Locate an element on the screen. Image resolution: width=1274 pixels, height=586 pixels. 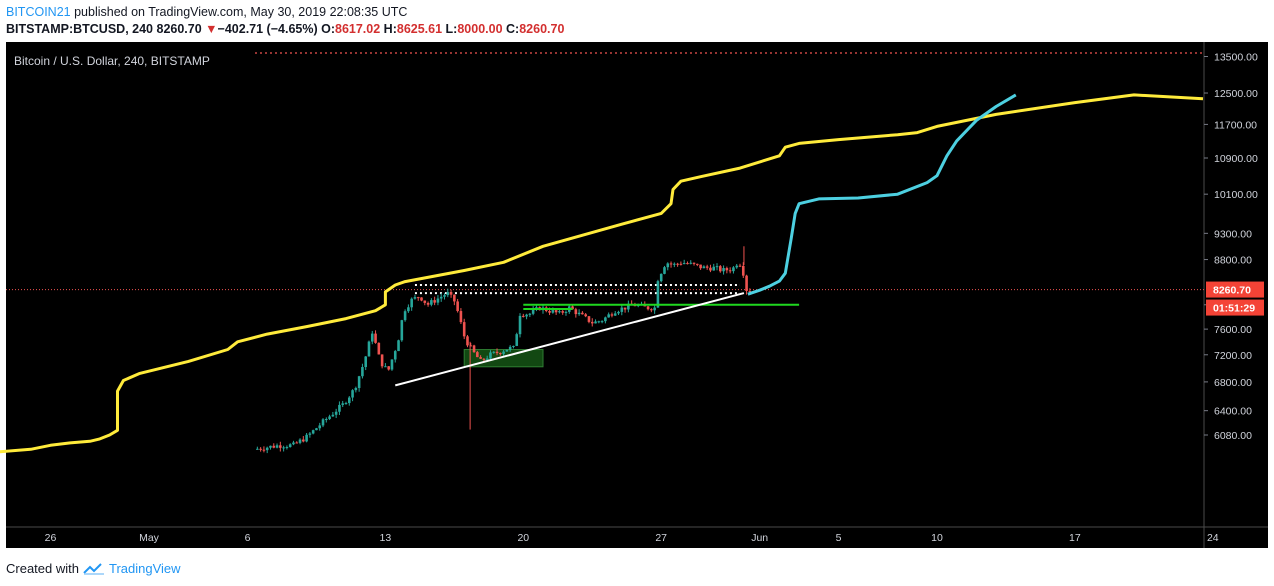
close-label: C: is located at coordinates (513, 29).